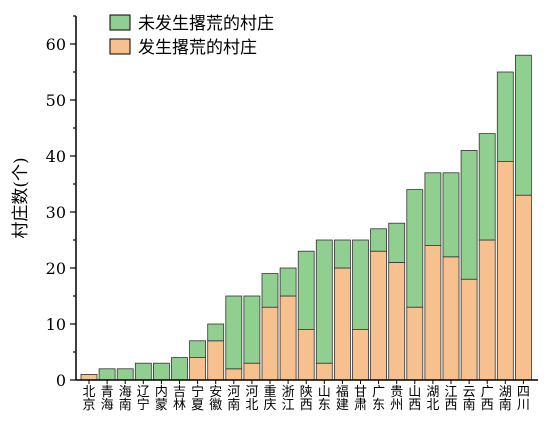 This screenshot has width=555, height=438. Describe the element at coordinates (342, 399) in the screenshot. I see `x-tick-label-14: 福建` at that location.